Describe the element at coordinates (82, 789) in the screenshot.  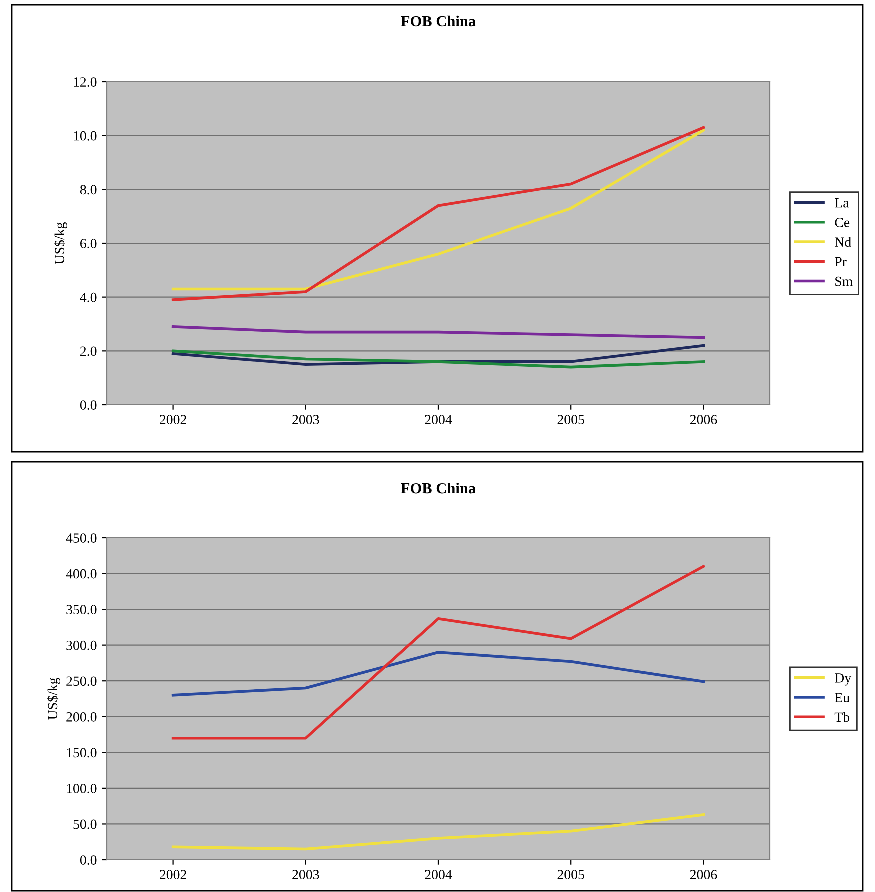
I see `y-tick-label: 100.0` at that location.